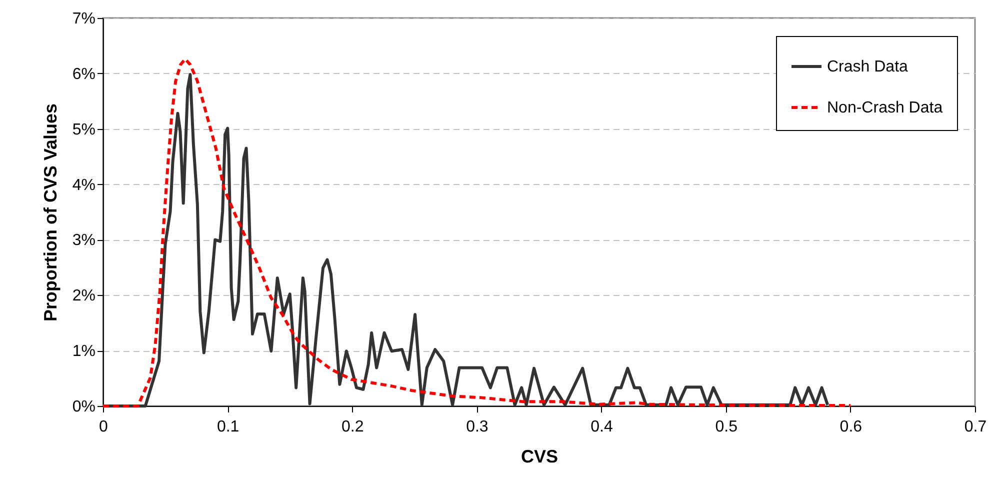  What do you see at coordinates (975, 427) in the screenshot?
I see `x-tick-label: 0.7` at bounding box center [975, 427].